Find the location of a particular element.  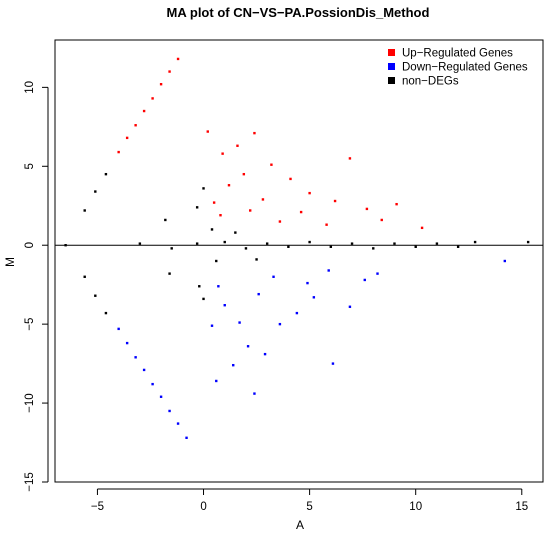

legend-label: Up−Regulated Genes is located at coordinates (457, 54).